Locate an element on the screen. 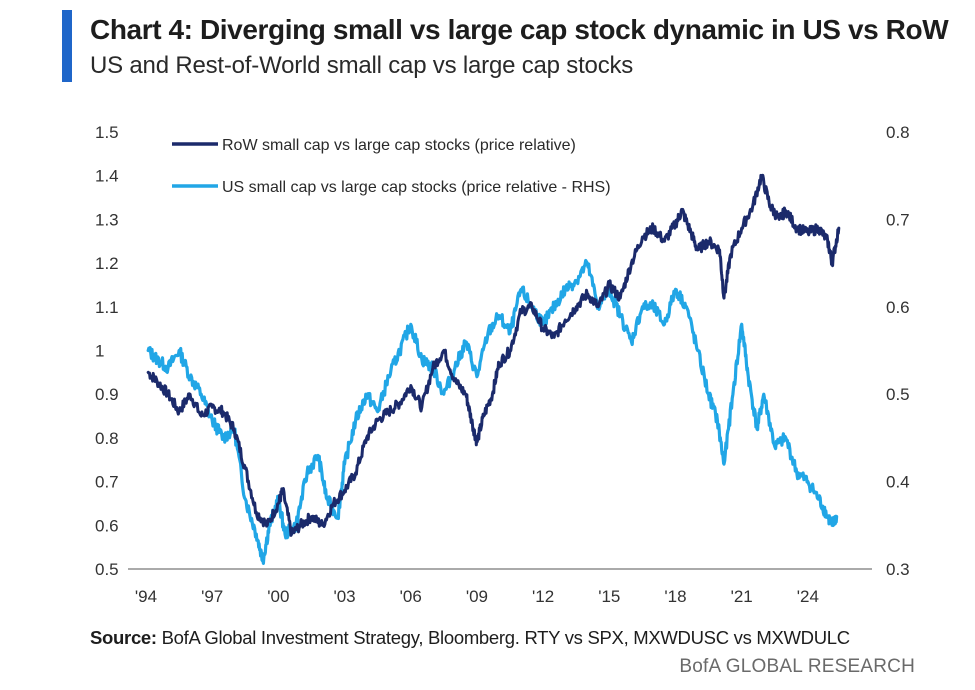 The width and height of the screenshot is (975, 690). left-tick-label: 0.8 is located at coordinates (107, 438).